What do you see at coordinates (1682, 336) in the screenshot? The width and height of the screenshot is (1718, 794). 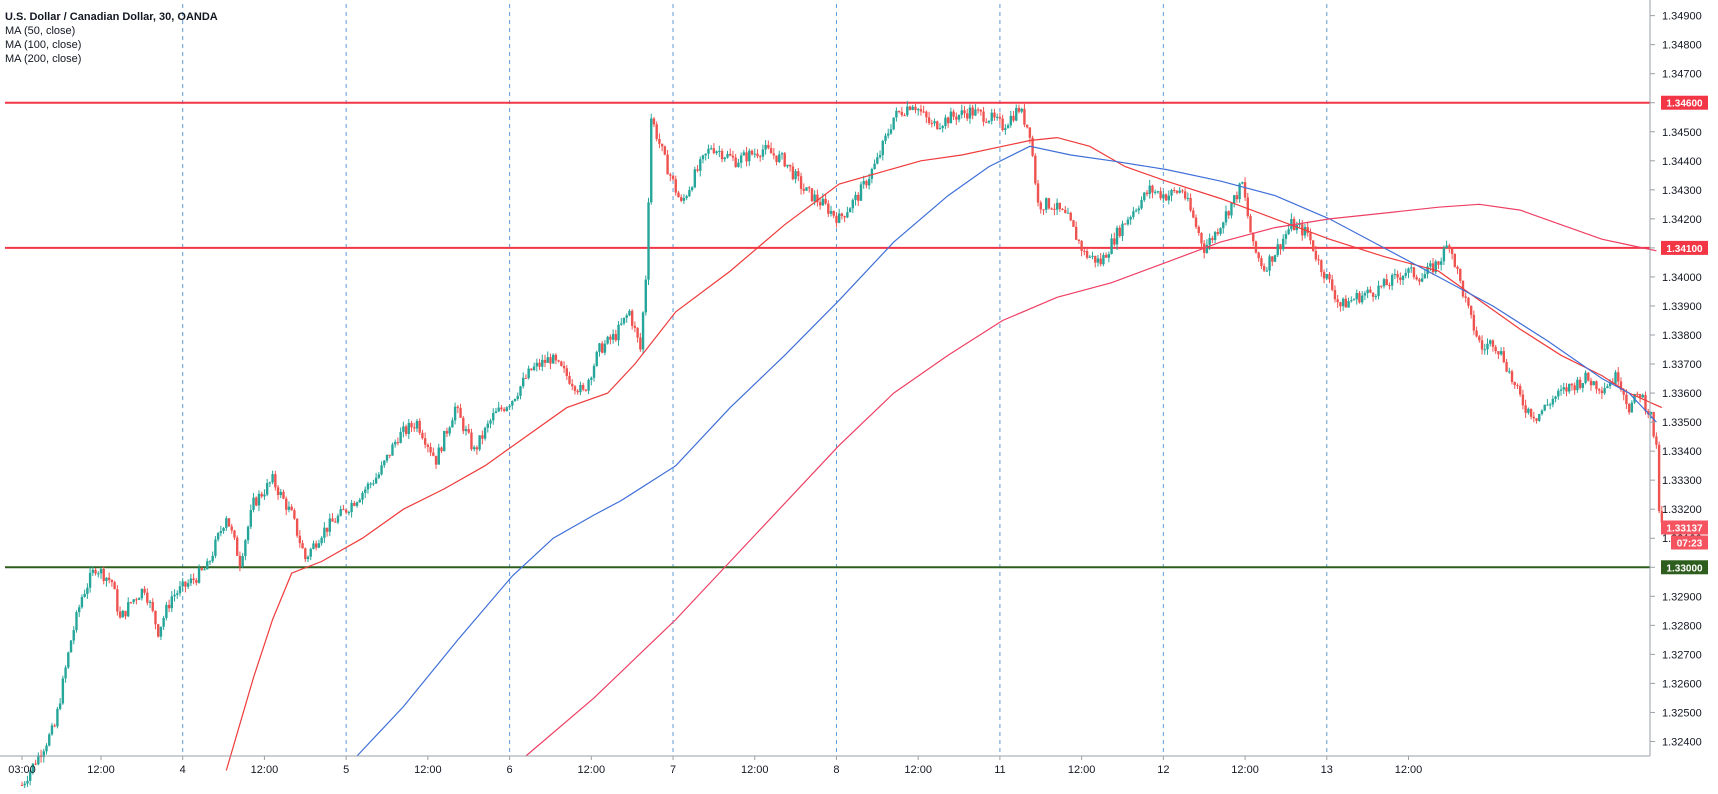 I see `price-tick-label: 1.33800` at bounding box center [1682, 336].